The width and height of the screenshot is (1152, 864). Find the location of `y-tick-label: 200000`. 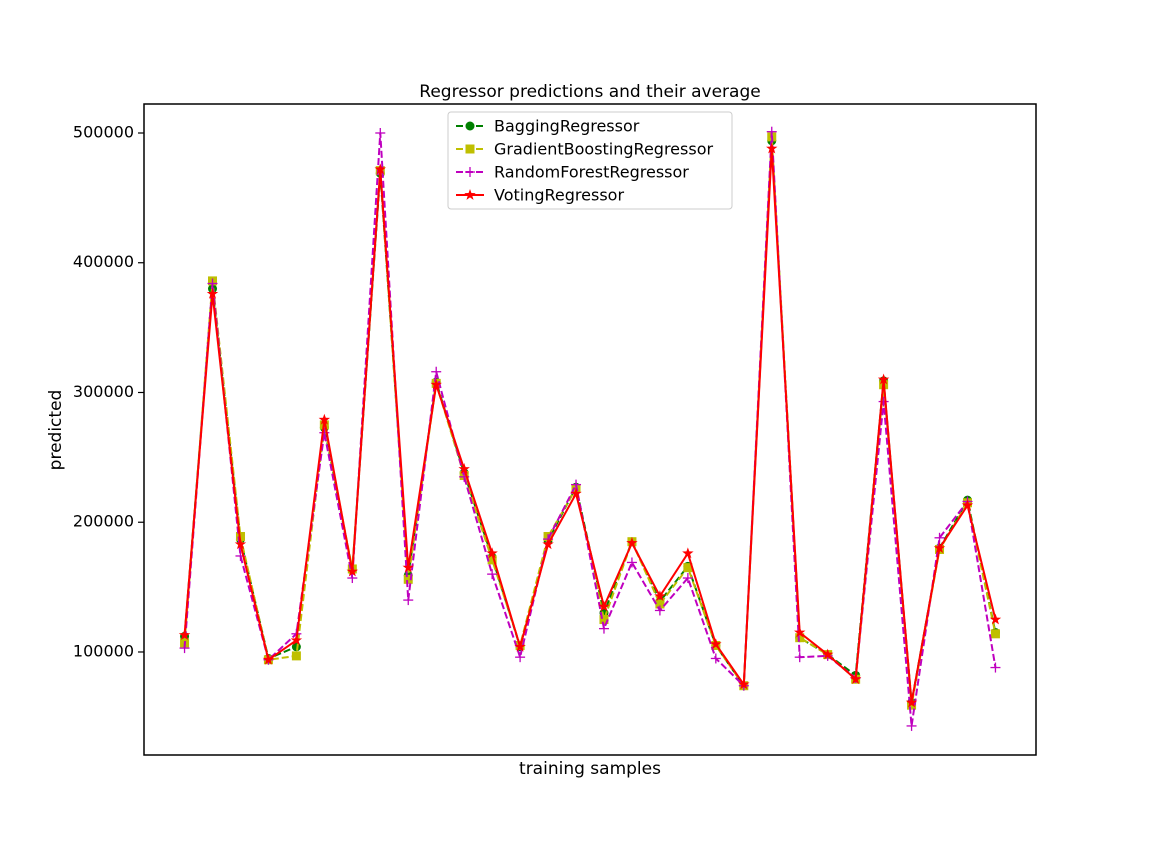

y-tick-label: 200000 is located at coordinates (103, 521).